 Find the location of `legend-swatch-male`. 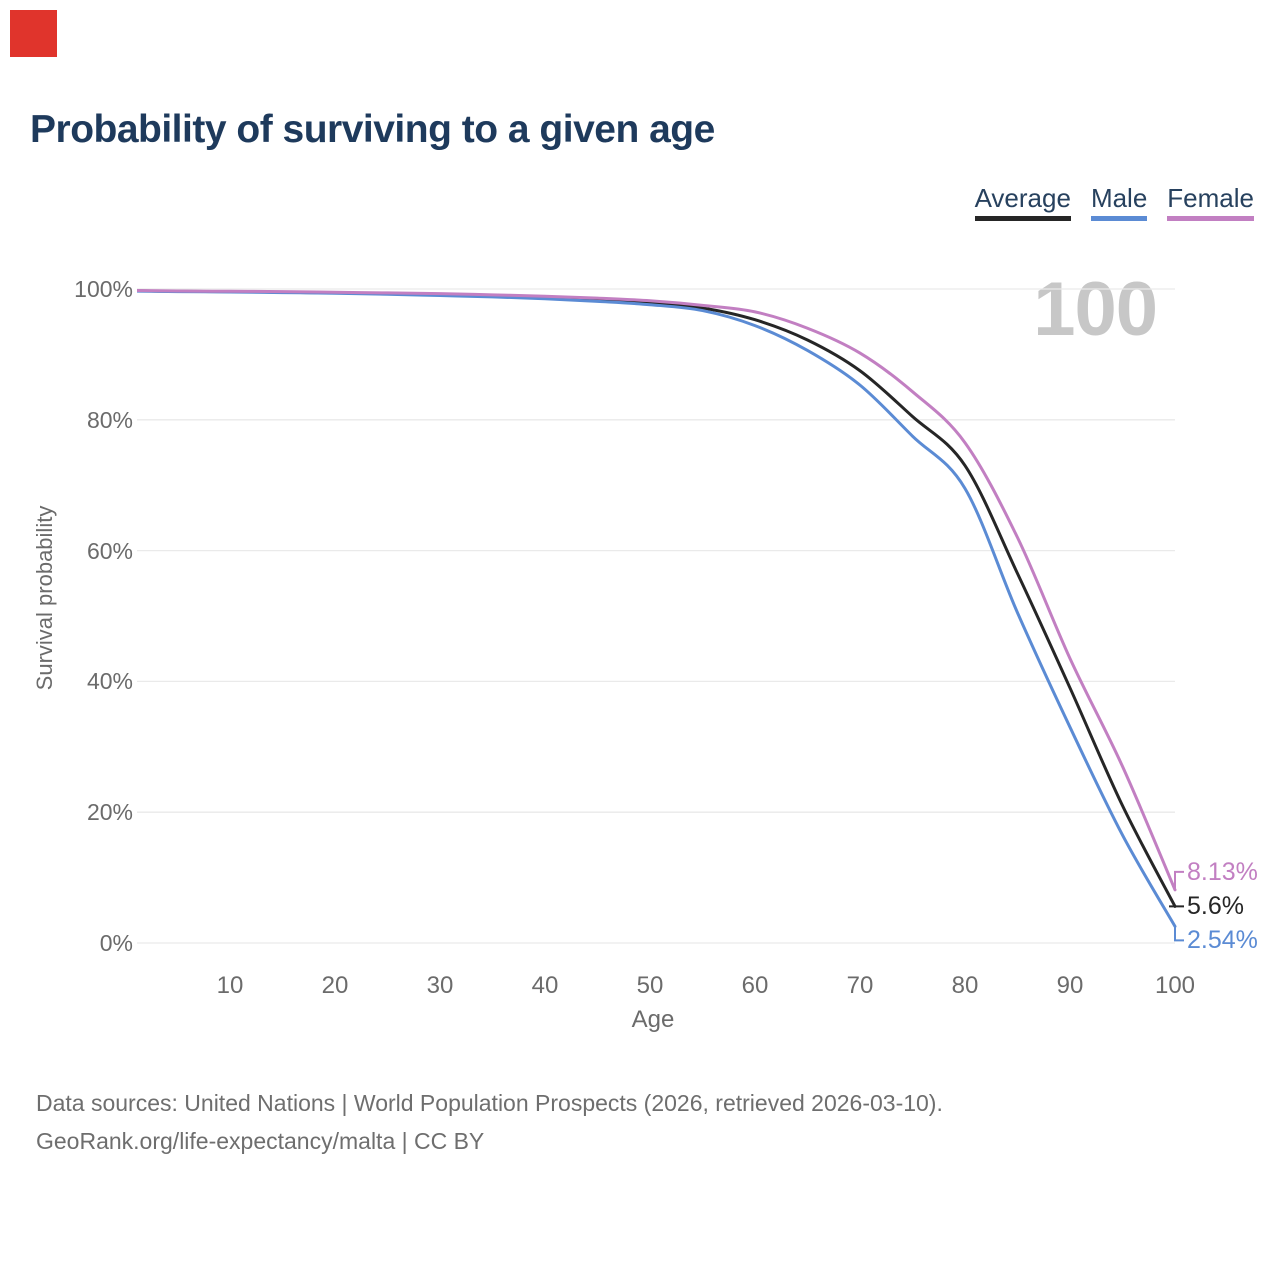

legend-swatch-male is located at coordinates (1119, 218).